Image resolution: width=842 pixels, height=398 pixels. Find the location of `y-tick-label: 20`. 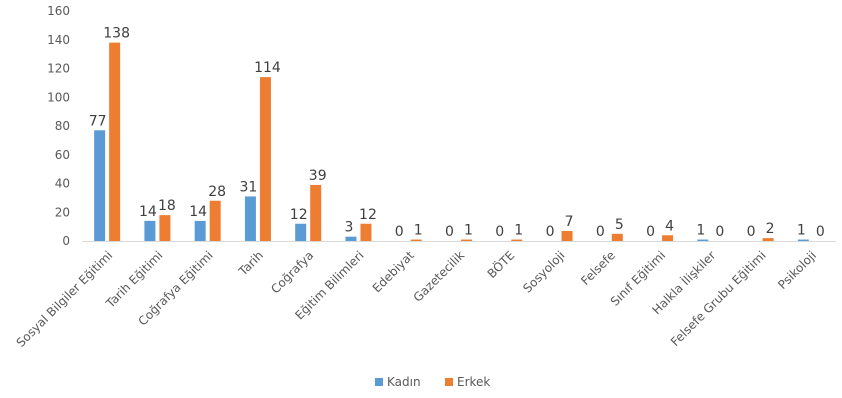

y-tick-label: 20 is located at coordinates (62, 212).